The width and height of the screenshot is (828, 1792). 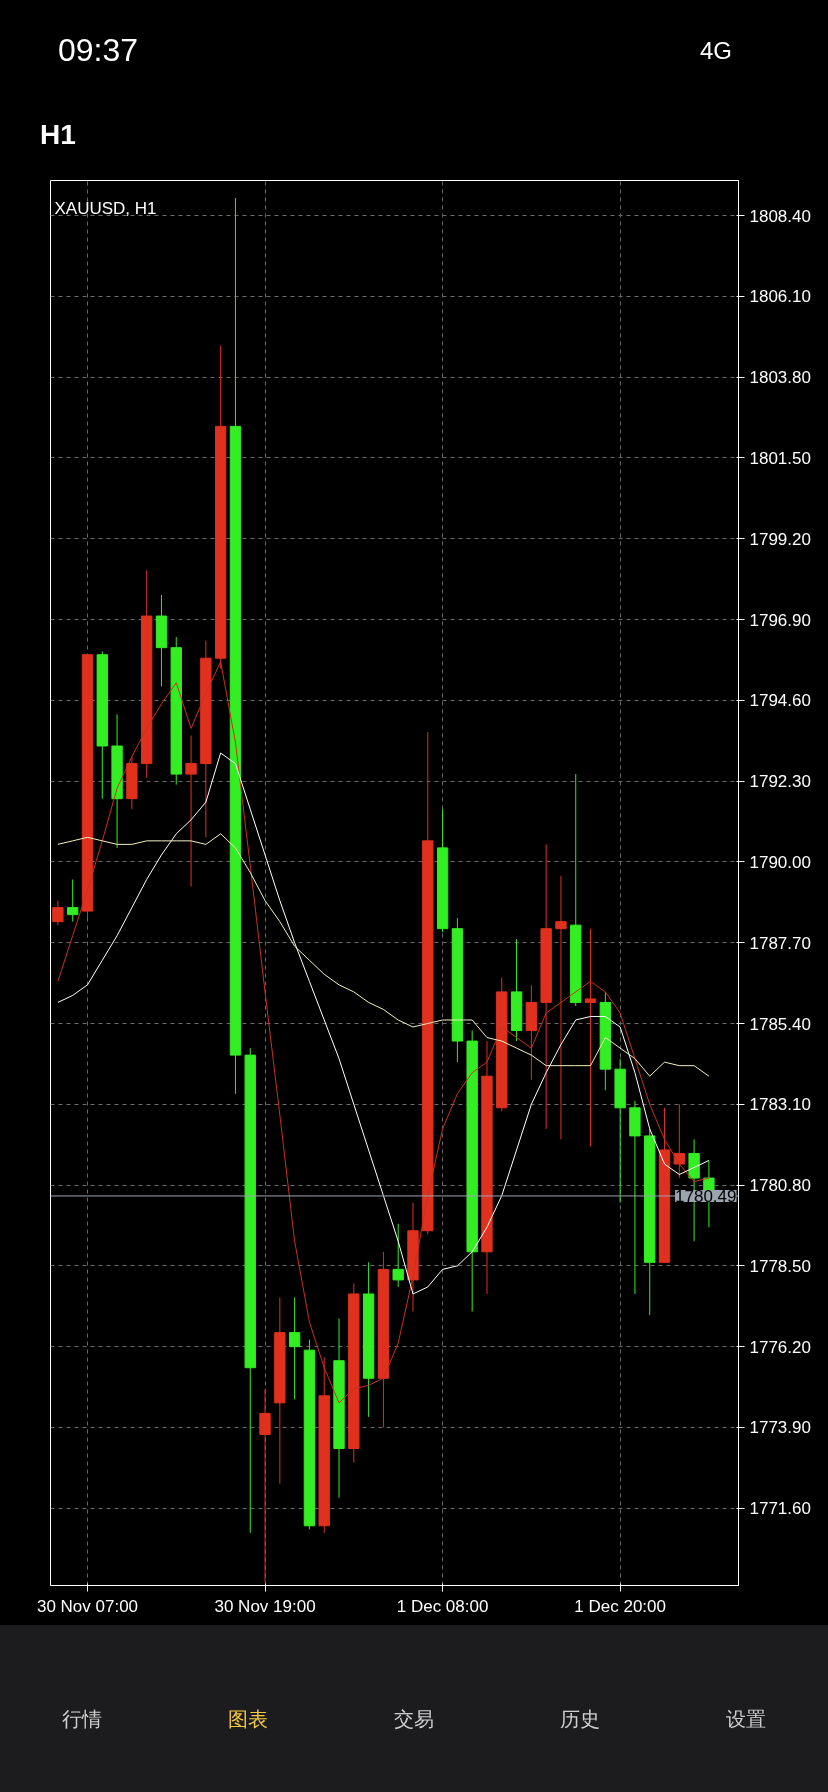 What do you see at coordinates (780, 943) in the screenshot?
I see `y-tick-label: 1787.70` at bounding box center [780, 943].